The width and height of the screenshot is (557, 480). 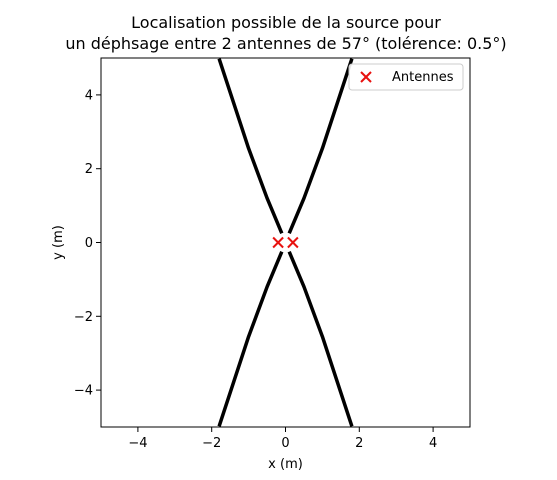 What do you see at coordinates (83, 391) in the screenshot?
I see `y-tick-label: −4` at bounding box center [83, 391].